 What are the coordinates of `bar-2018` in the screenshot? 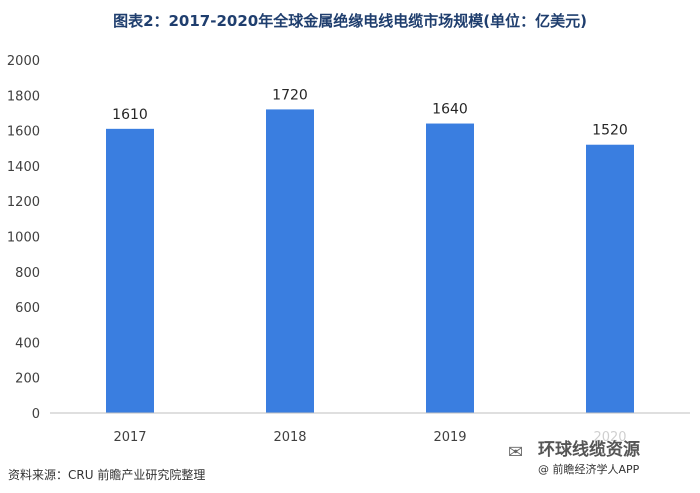 It's located at (290, 261).